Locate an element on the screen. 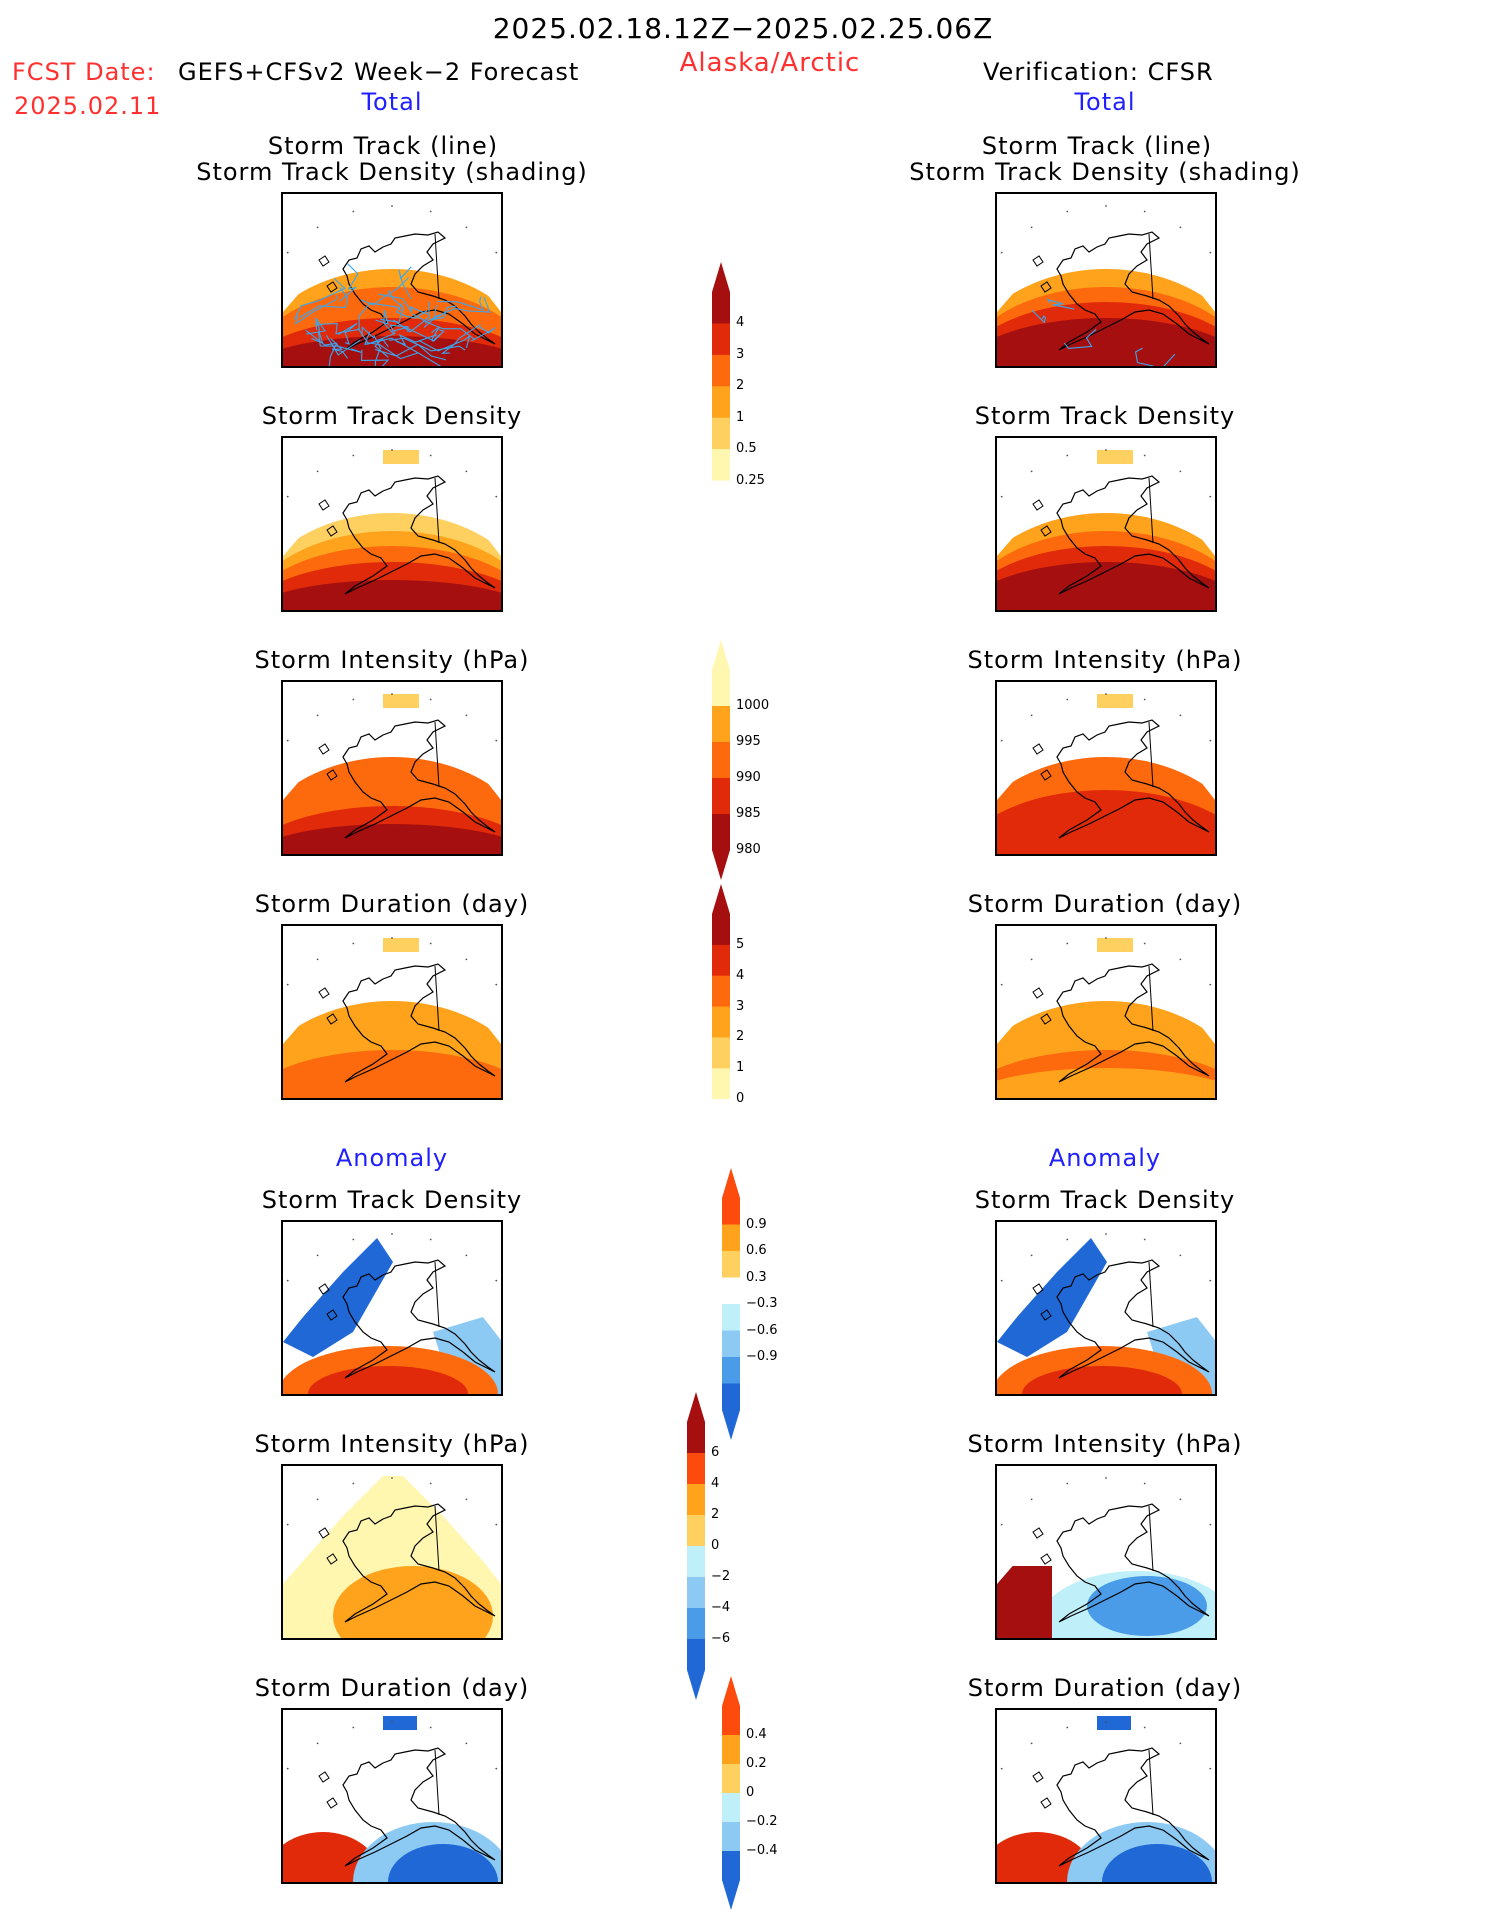 This screenshot has height=1925, width=1487. region-label: Alaska/Arctic is located at coordinates (770, 63).